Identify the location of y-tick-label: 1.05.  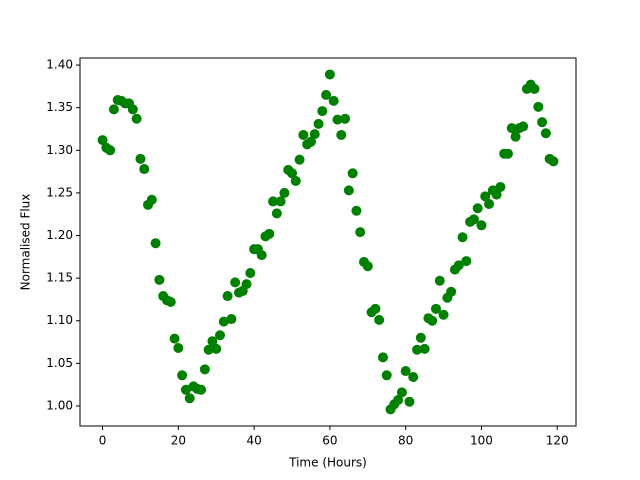
(59, 363).